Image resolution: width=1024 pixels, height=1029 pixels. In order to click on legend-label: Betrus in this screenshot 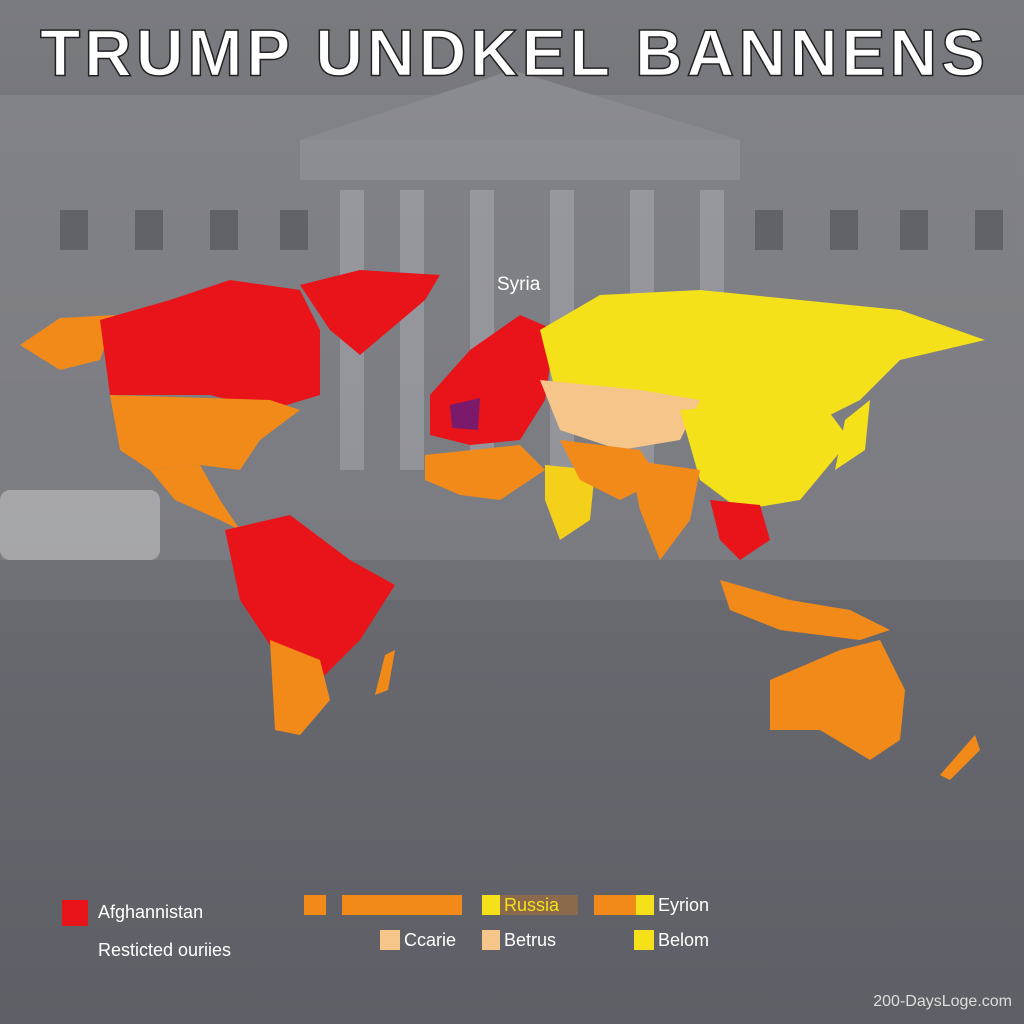, I will do `click(530, 940)`.